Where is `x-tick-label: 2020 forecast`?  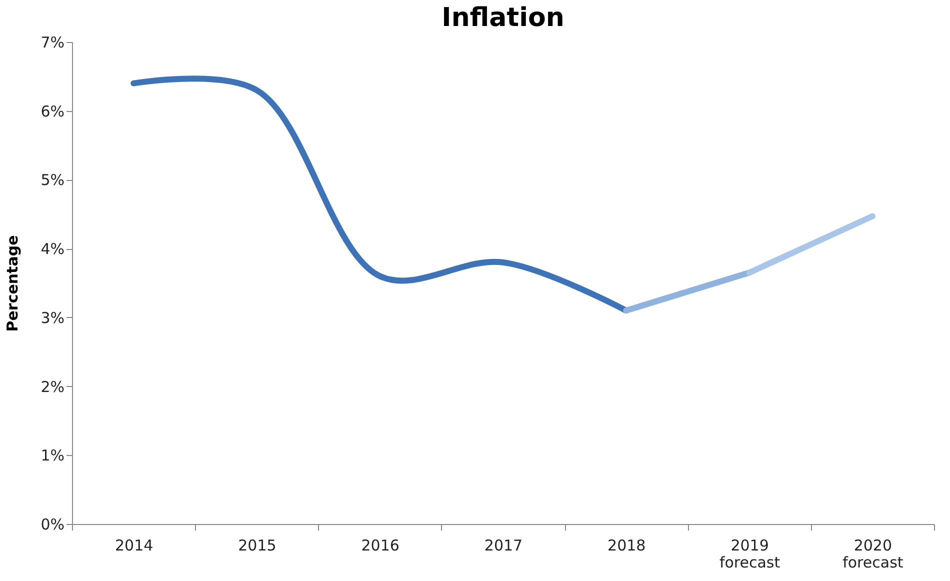 x-tick-label: 2020 forecast is located at coordinates (873, 554).